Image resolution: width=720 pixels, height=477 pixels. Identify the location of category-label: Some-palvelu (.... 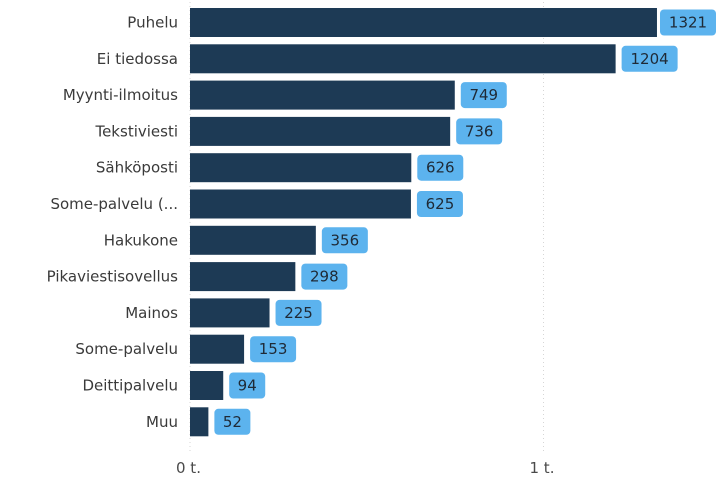
(114, 204).